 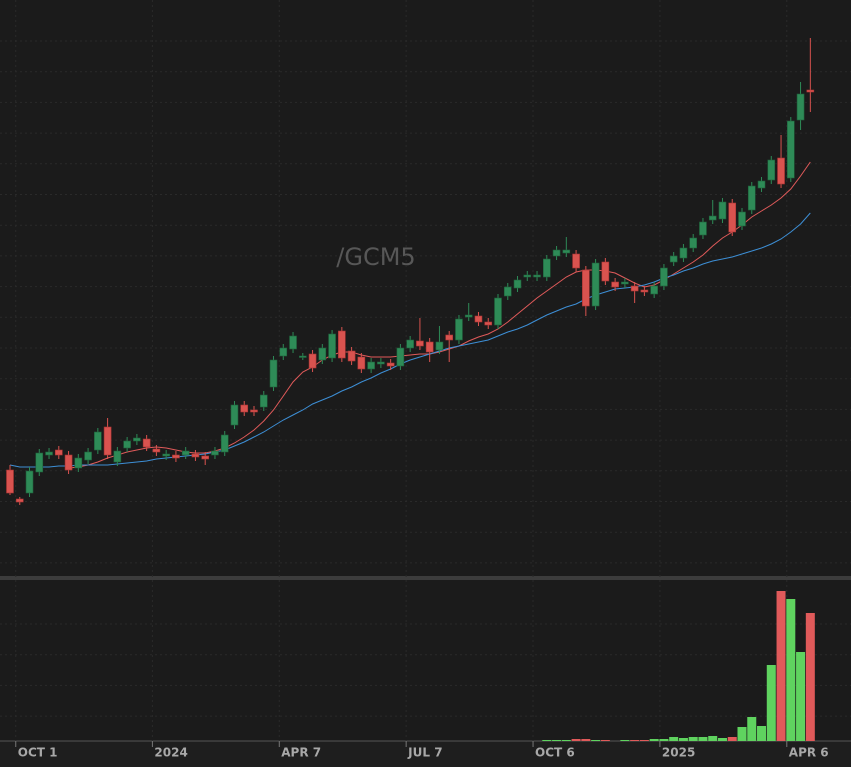 I want to click on pane-separator, so click(x=425, y=578).